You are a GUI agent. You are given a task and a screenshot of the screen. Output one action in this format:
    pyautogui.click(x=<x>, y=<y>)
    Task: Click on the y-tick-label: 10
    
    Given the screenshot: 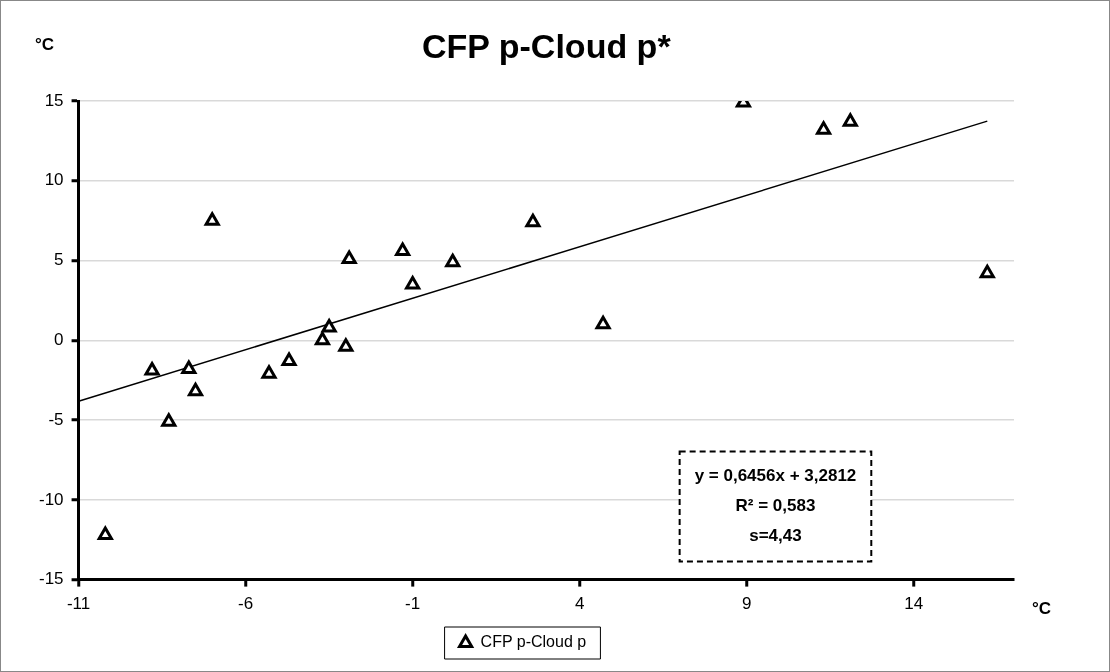 What is the action you would take?
    pyautogui.click(x=54, y=180)
    